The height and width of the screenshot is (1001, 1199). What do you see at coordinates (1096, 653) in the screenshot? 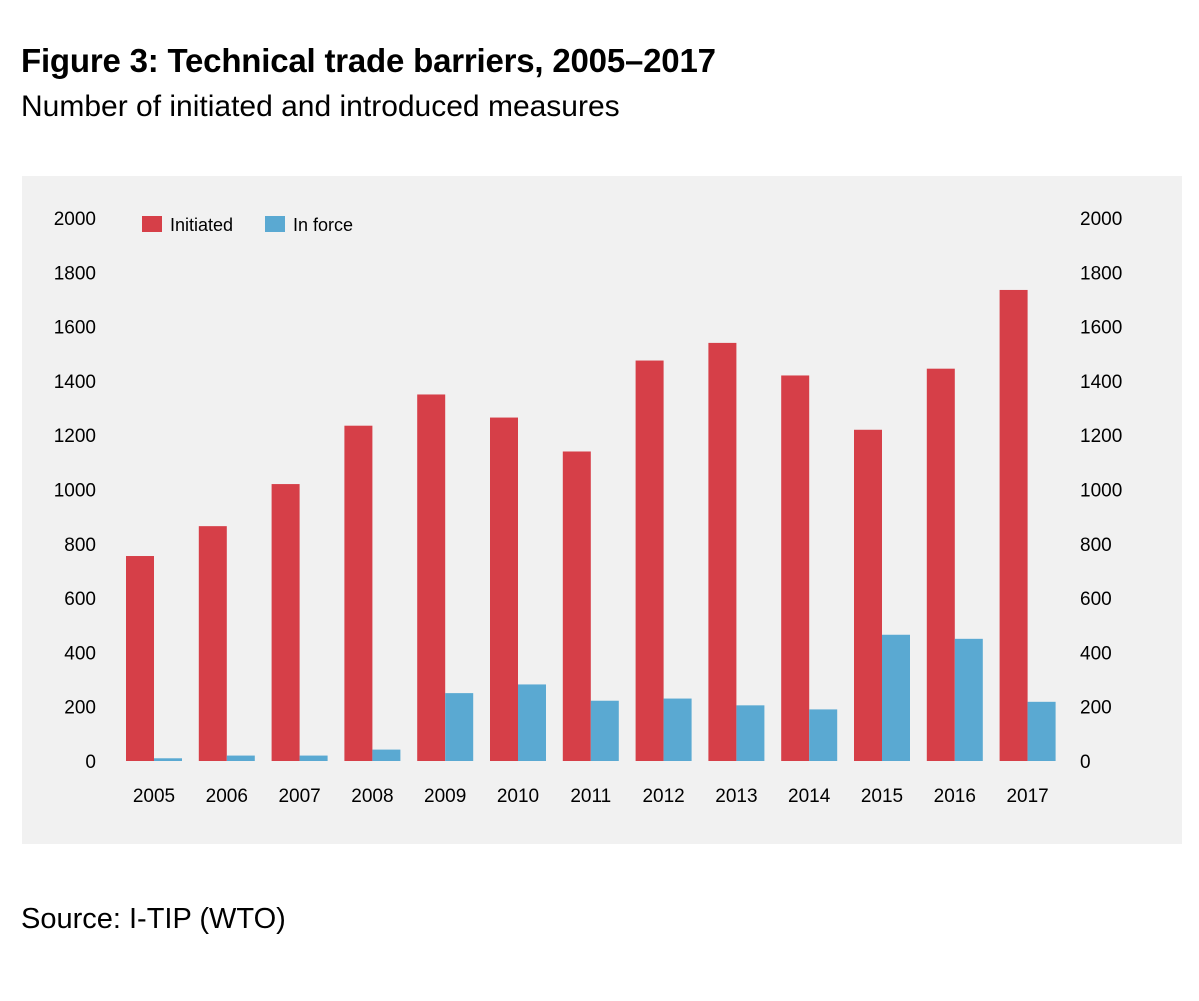
I see `y-tick-label-right: 400` at bounding box center [1096, 653].